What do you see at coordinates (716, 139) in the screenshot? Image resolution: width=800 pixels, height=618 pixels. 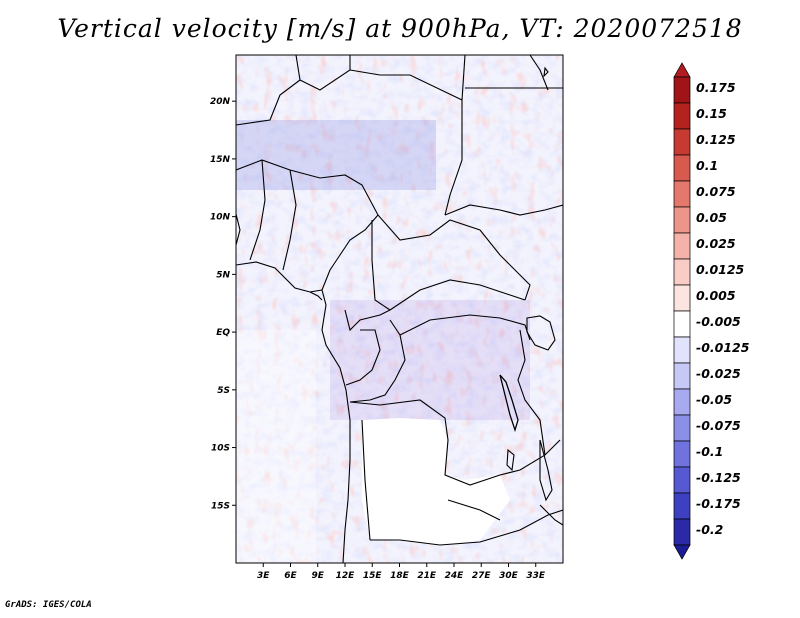 I see `colorbar-label: 0.125` at bounding box center [716, 139].